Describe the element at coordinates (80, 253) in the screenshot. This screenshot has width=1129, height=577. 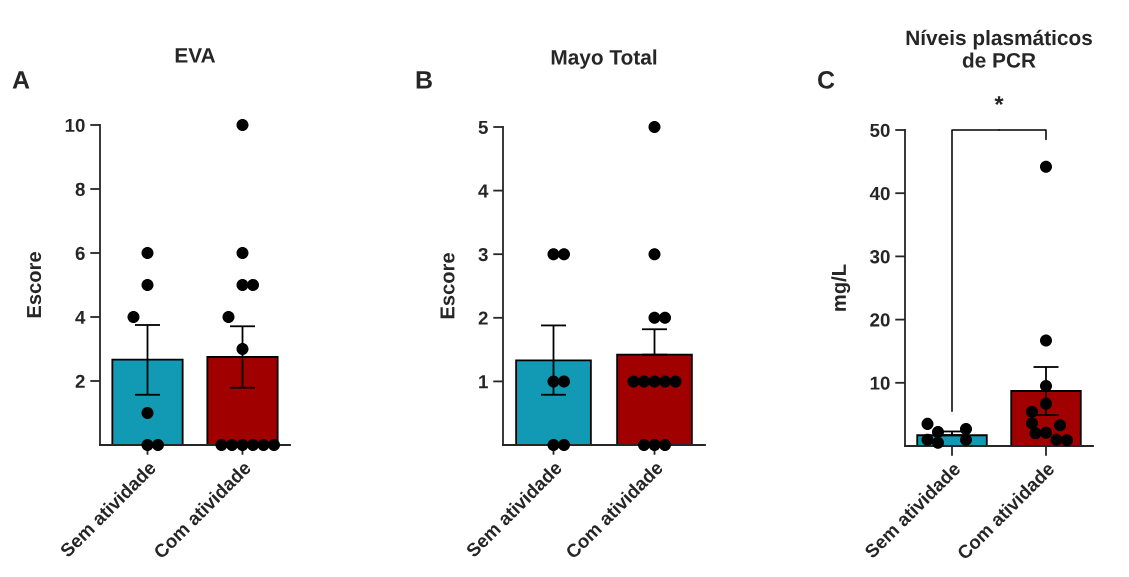
I see `y-tick-label: 6` at that location.